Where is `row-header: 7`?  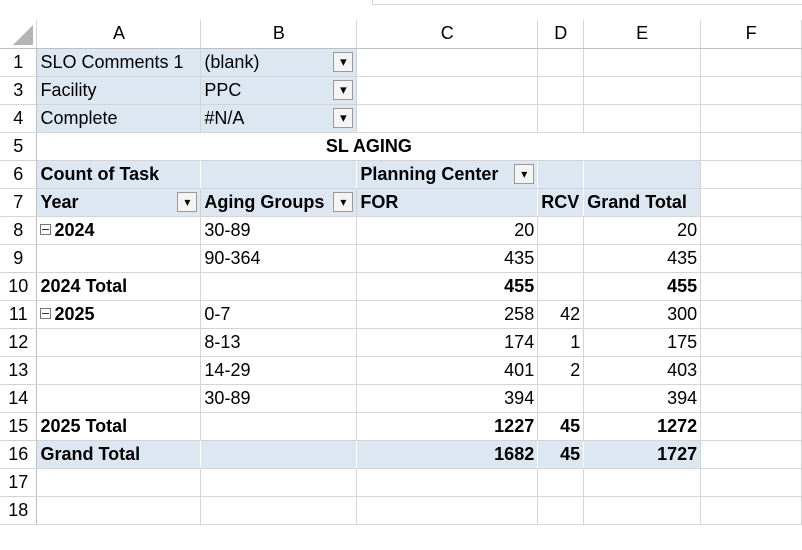 row-header: 7 is located at coordinates (19, 202).